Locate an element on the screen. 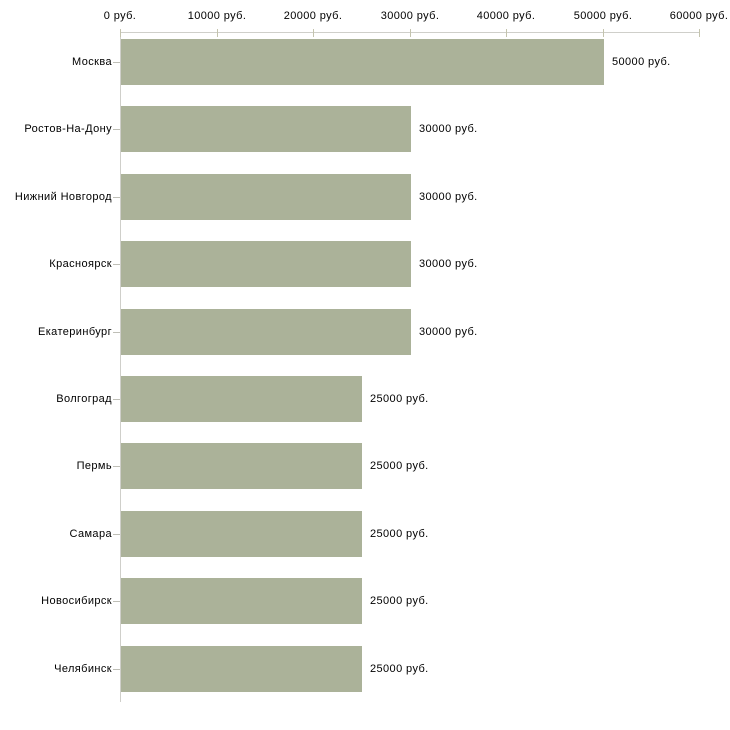  category-label: Челябинск is located at coordinates (83, 669).